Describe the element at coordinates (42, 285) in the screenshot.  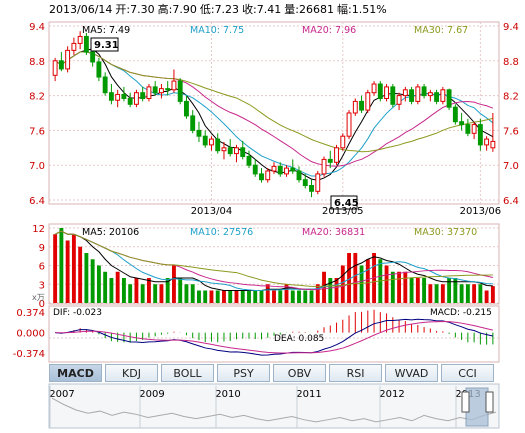
I see `volume-y-tick: 3` at that location.